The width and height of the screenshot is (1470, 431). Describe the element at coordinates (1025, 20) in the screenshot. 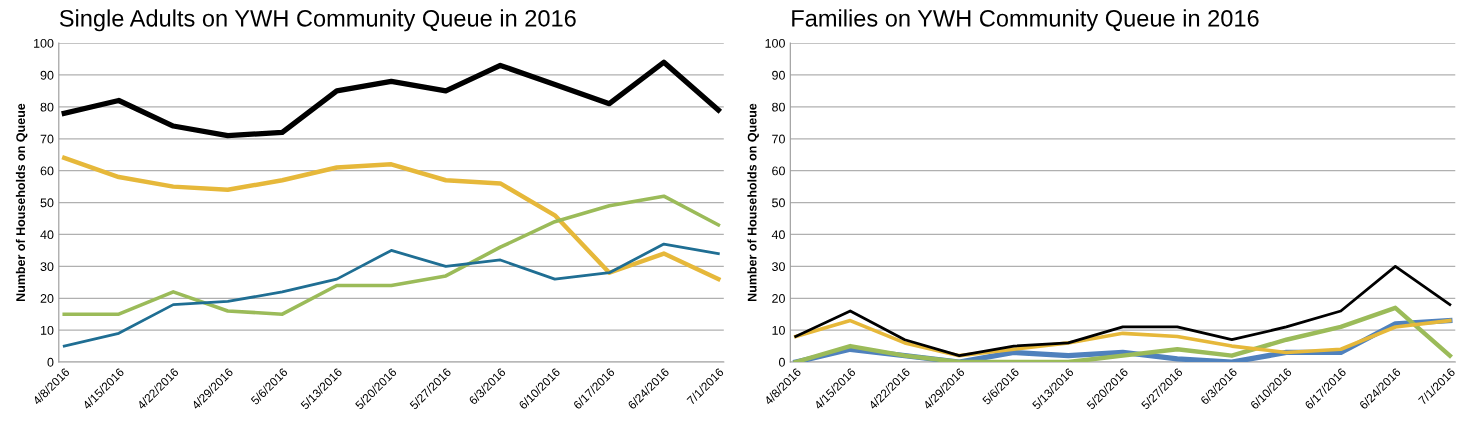

I see `chart-title: Families on YWH Community Queue in 2016` at that location.